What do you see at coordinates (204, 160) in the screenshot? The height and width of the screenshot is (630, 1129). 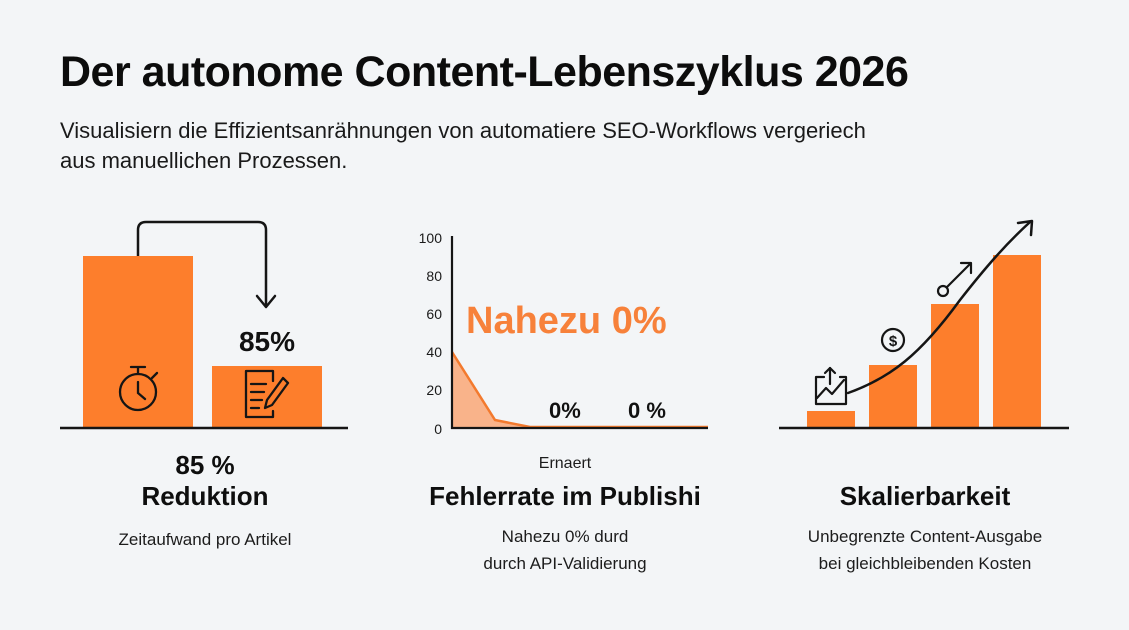 I see `subtitle-line-2: aus manuellichen Prozessen.` at bounding box center [204, 160].